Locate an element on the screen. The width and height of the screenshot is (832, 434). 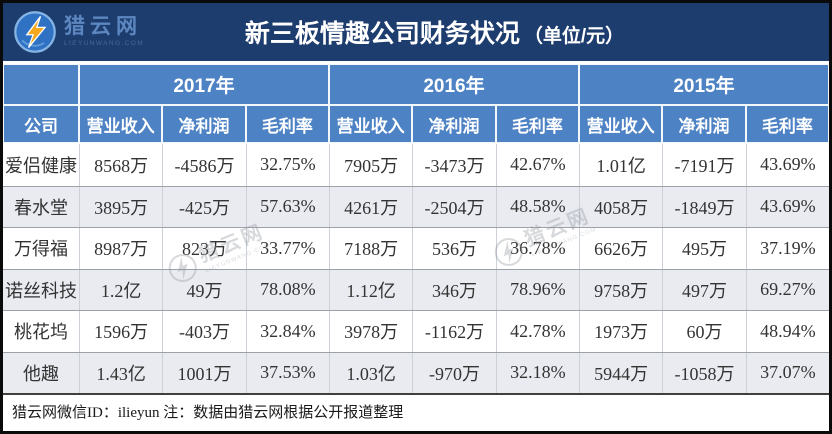
data-cell: -2504万 is located at coordinates (453, 206).